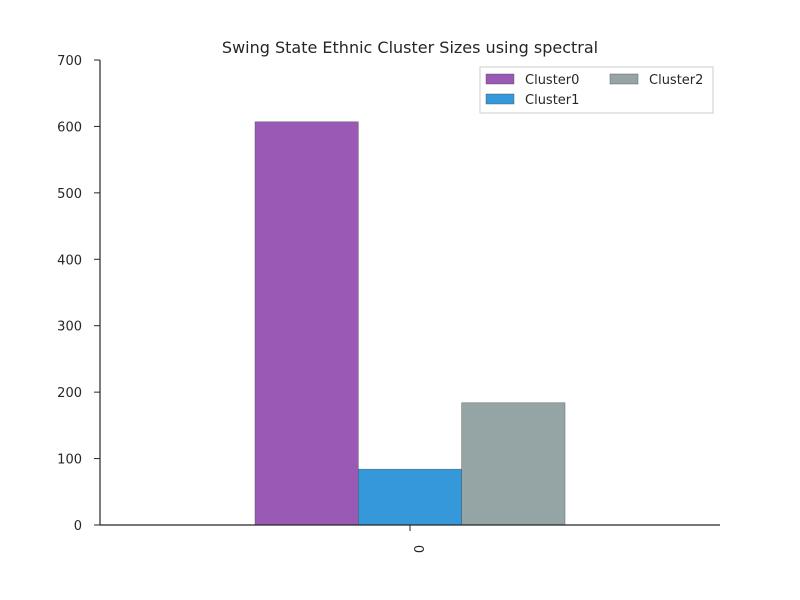  What do you see at coordinates (552, 80) in the screenshot?
I see `legend-label-cluster0: Cluster0` at bounding box center [552, 80].